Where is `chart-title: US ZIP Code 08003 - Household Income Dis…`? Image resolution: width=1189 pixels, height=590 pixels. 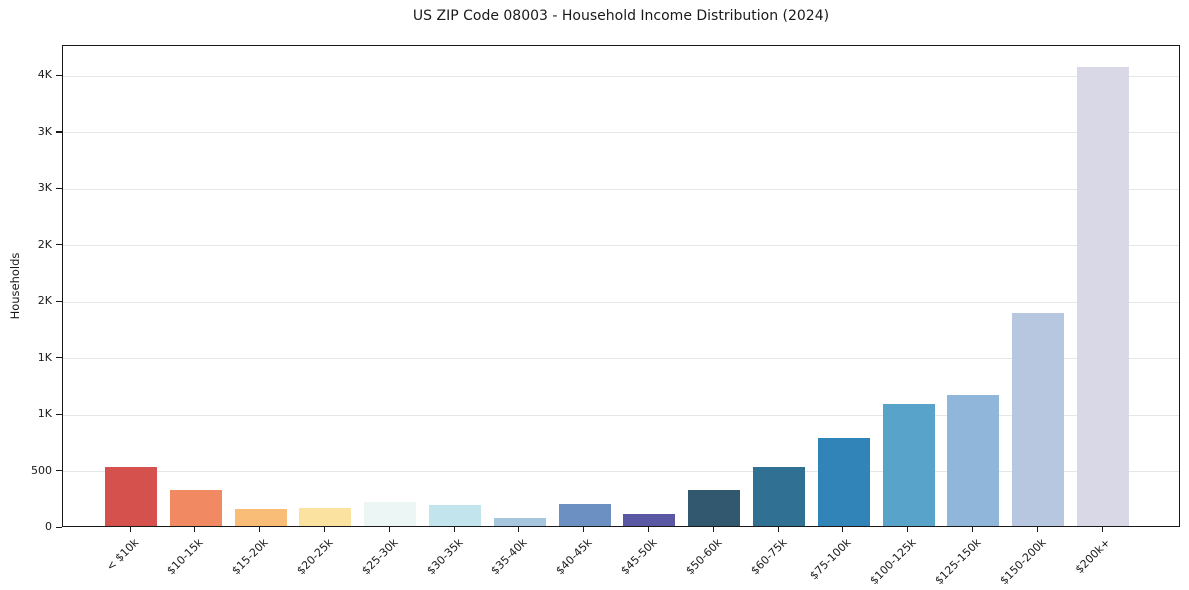 chart-title: US ZIP Code 08003 - Household Income Dis… is located at coordinates (621, 16).